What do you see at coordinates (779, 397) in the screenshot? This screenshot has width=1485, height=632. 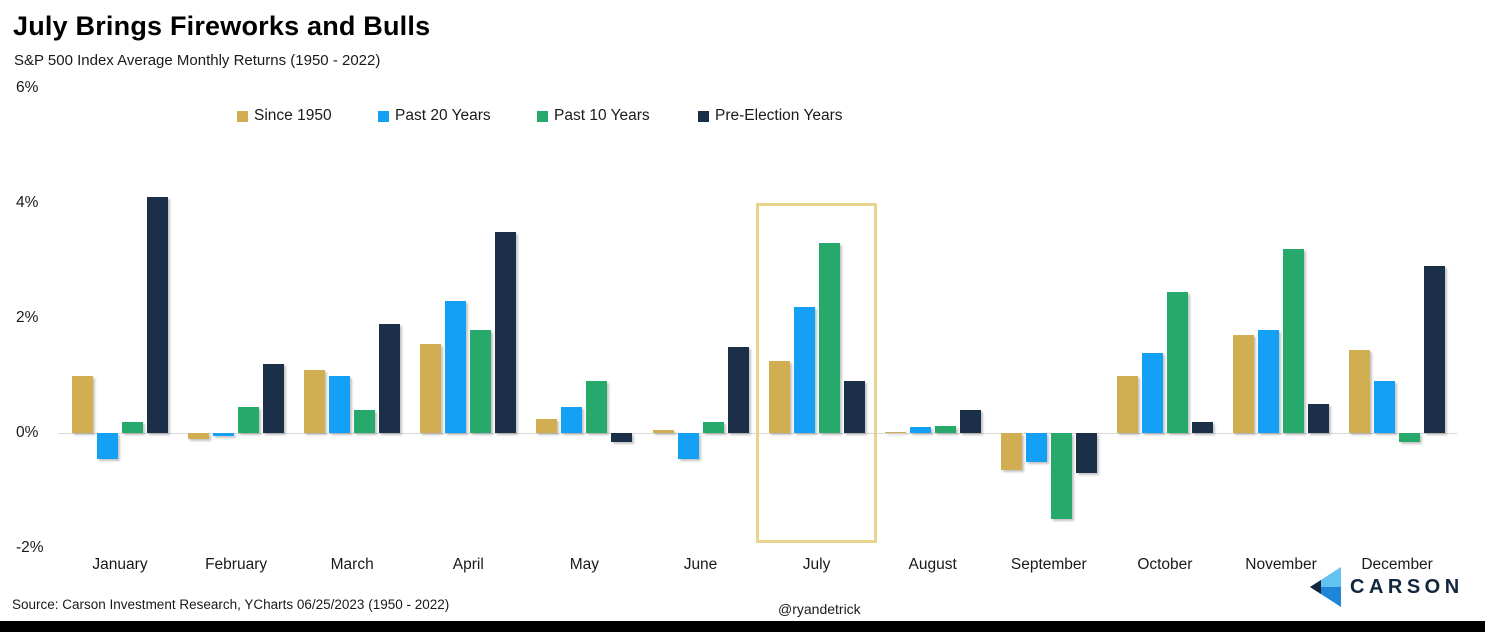 I see `bar-july-since-1950` at bounding box center [779, 397].